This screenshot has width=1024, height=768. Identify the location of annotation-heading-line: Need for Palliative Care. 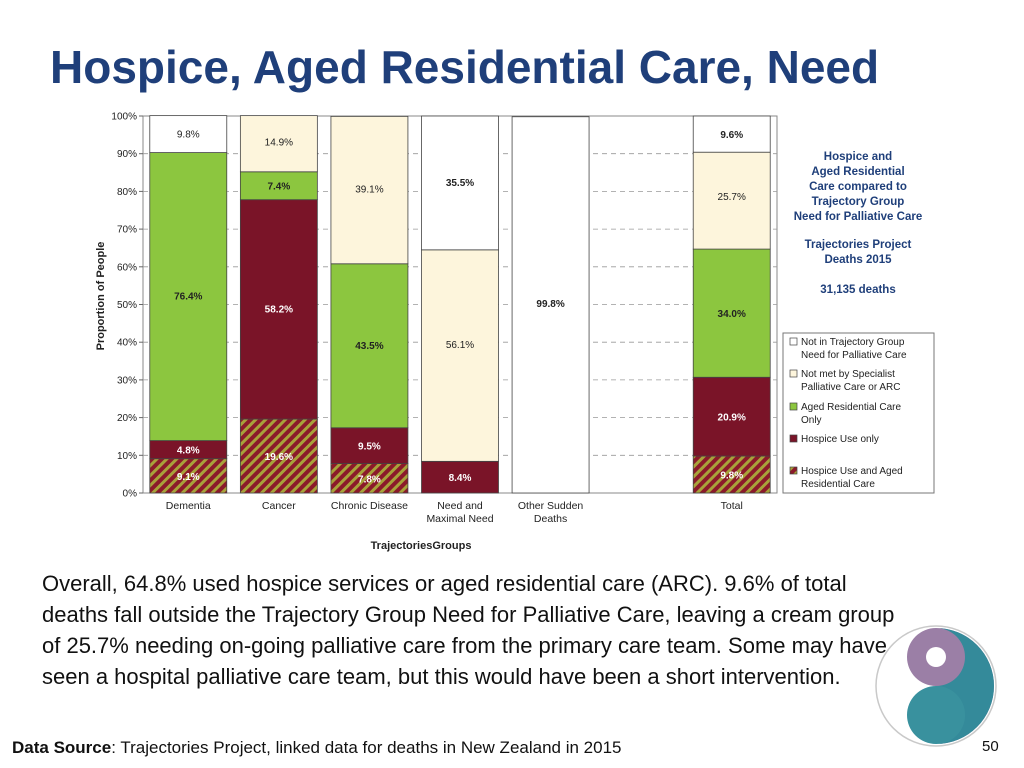
(858, 217).